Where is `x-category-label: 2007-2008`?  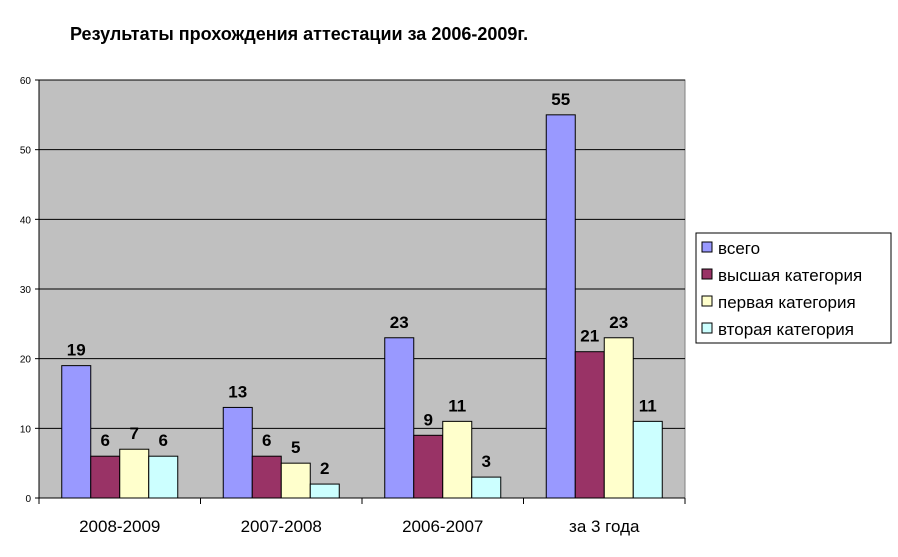 x-category-label: 2007-2008 is located at coordinates (281, 526).